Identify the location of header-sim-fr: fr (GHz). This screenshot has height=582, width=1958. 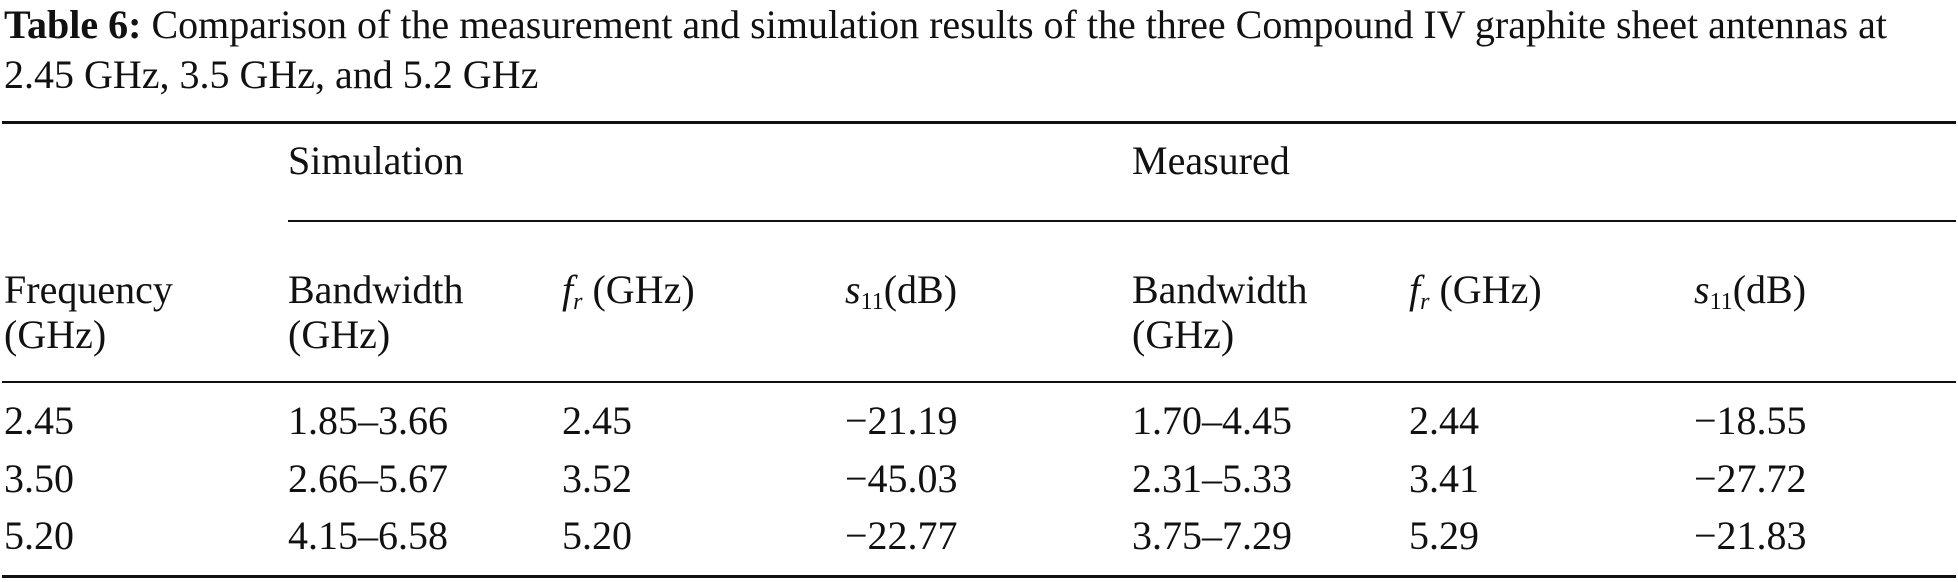
(628, 291).